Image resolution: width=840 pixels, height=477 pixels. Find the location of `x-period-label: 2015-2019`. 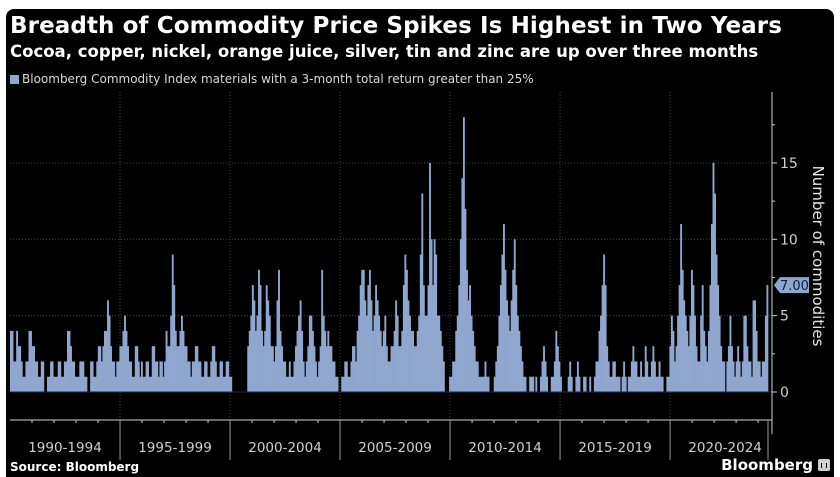

x-period-label: 2015-2019 is located at coordinates (615, 448).